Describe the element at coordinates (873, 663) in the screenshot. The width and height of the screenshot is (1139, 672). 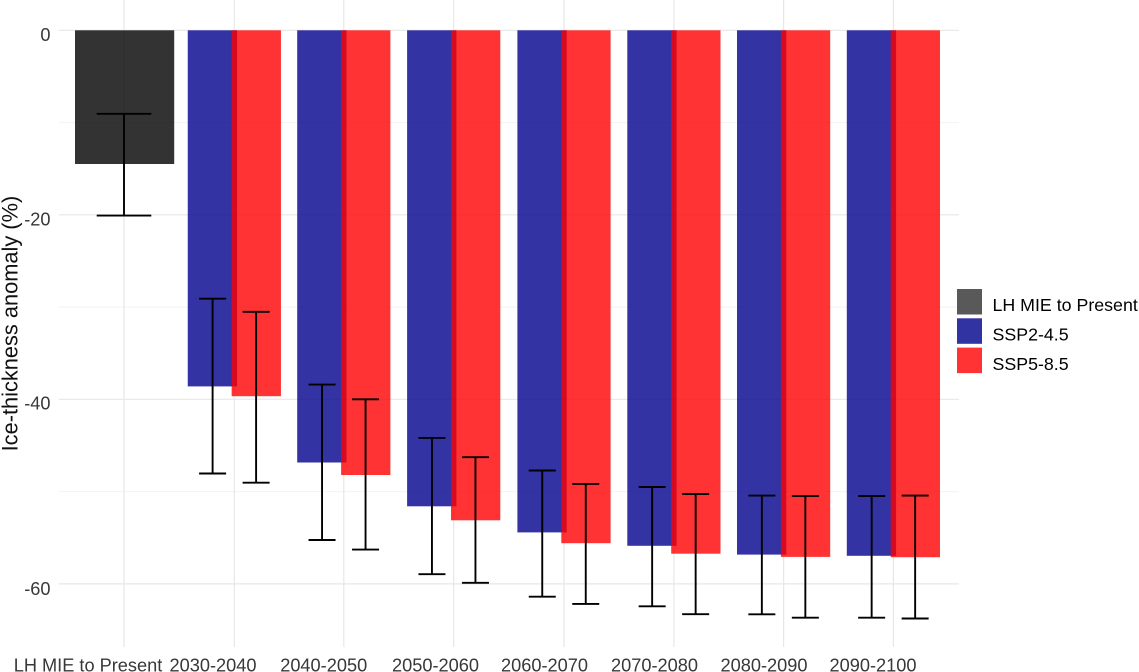
I see `svg-text: 2090-2100` at that location.